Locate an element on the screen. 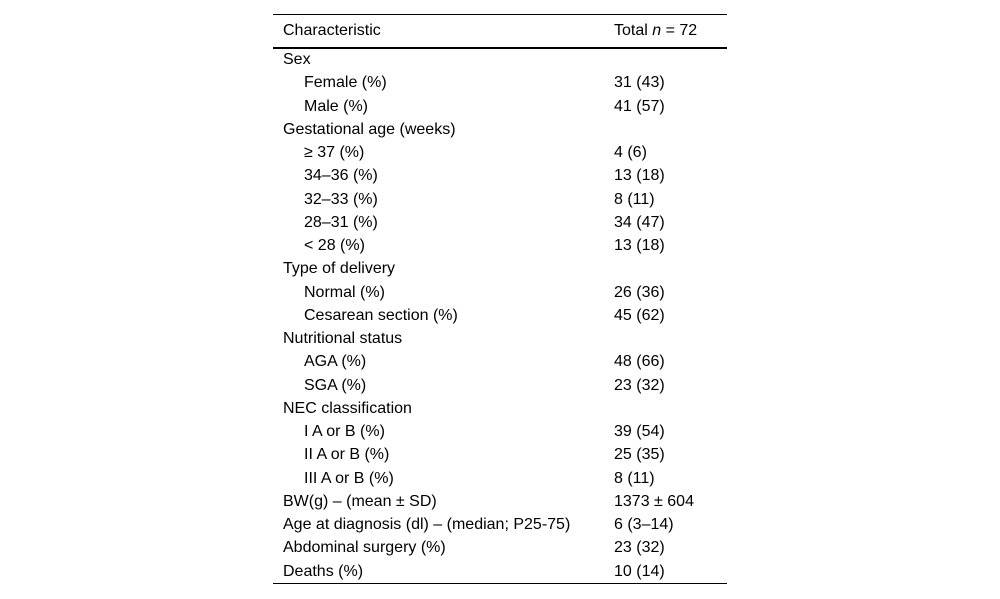 The width and height of the screenshot is (1000, 599). table-row: Cesarean section (%) 45 (62) is located at coordinates (500, 315).